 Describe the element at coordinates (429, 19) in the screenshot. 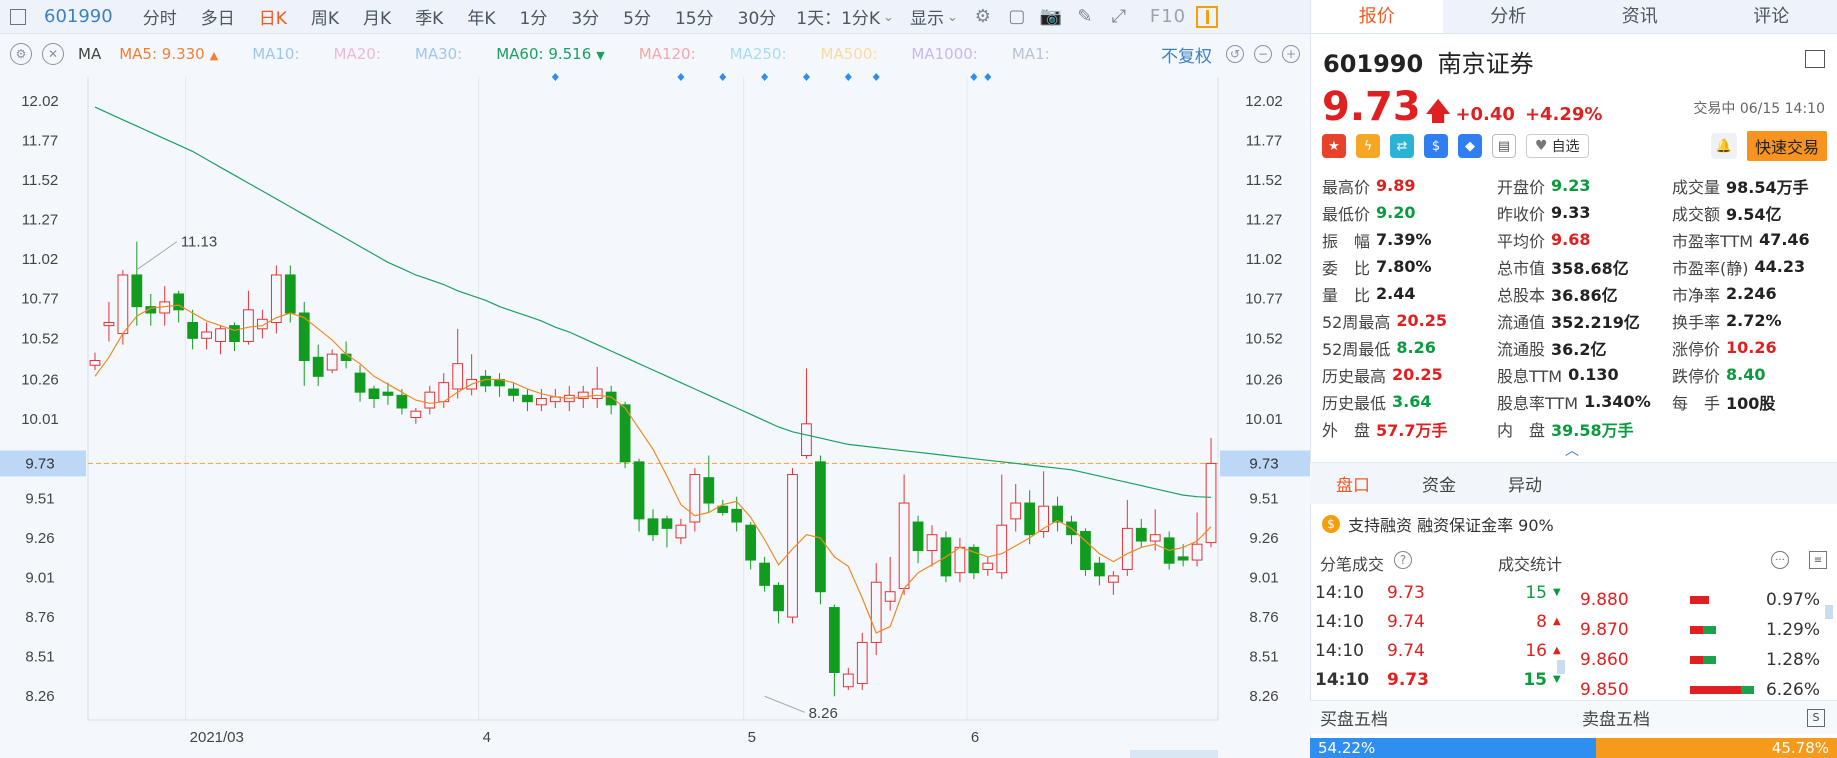

I see `period-tab: 季K` at that location.